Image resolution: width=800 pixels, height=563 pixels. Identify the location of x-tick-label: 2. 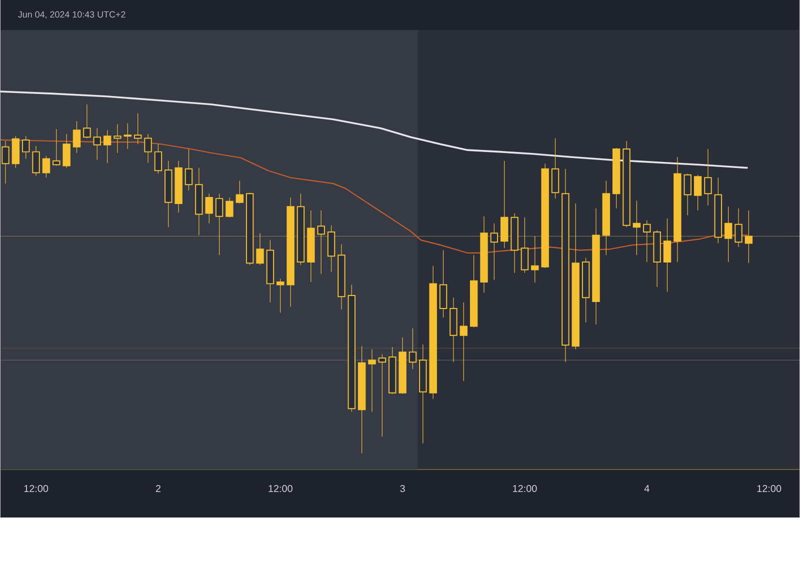
(158, 488).